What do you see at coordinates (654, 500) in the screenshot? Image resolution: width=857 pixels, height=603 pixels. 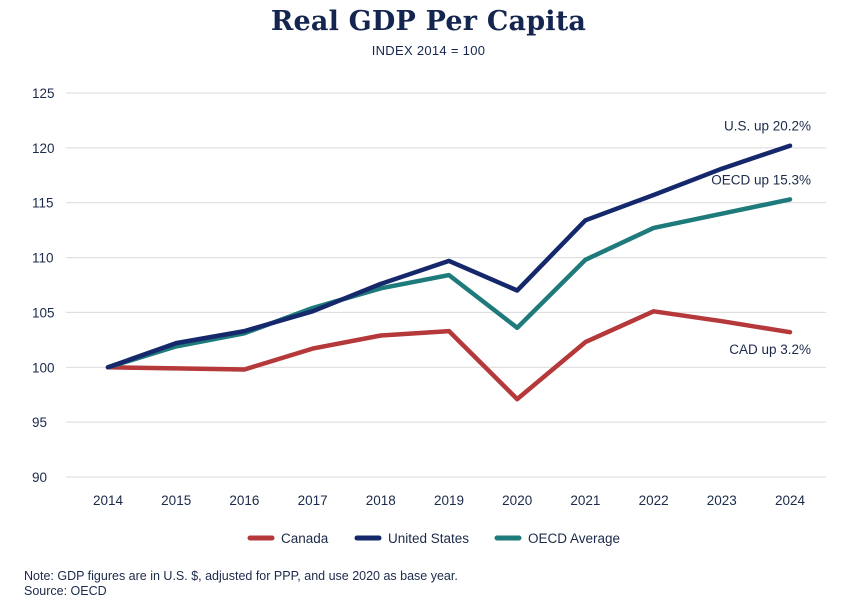 I see `x-tick-label: 2022` at bounding box center [654, 500].